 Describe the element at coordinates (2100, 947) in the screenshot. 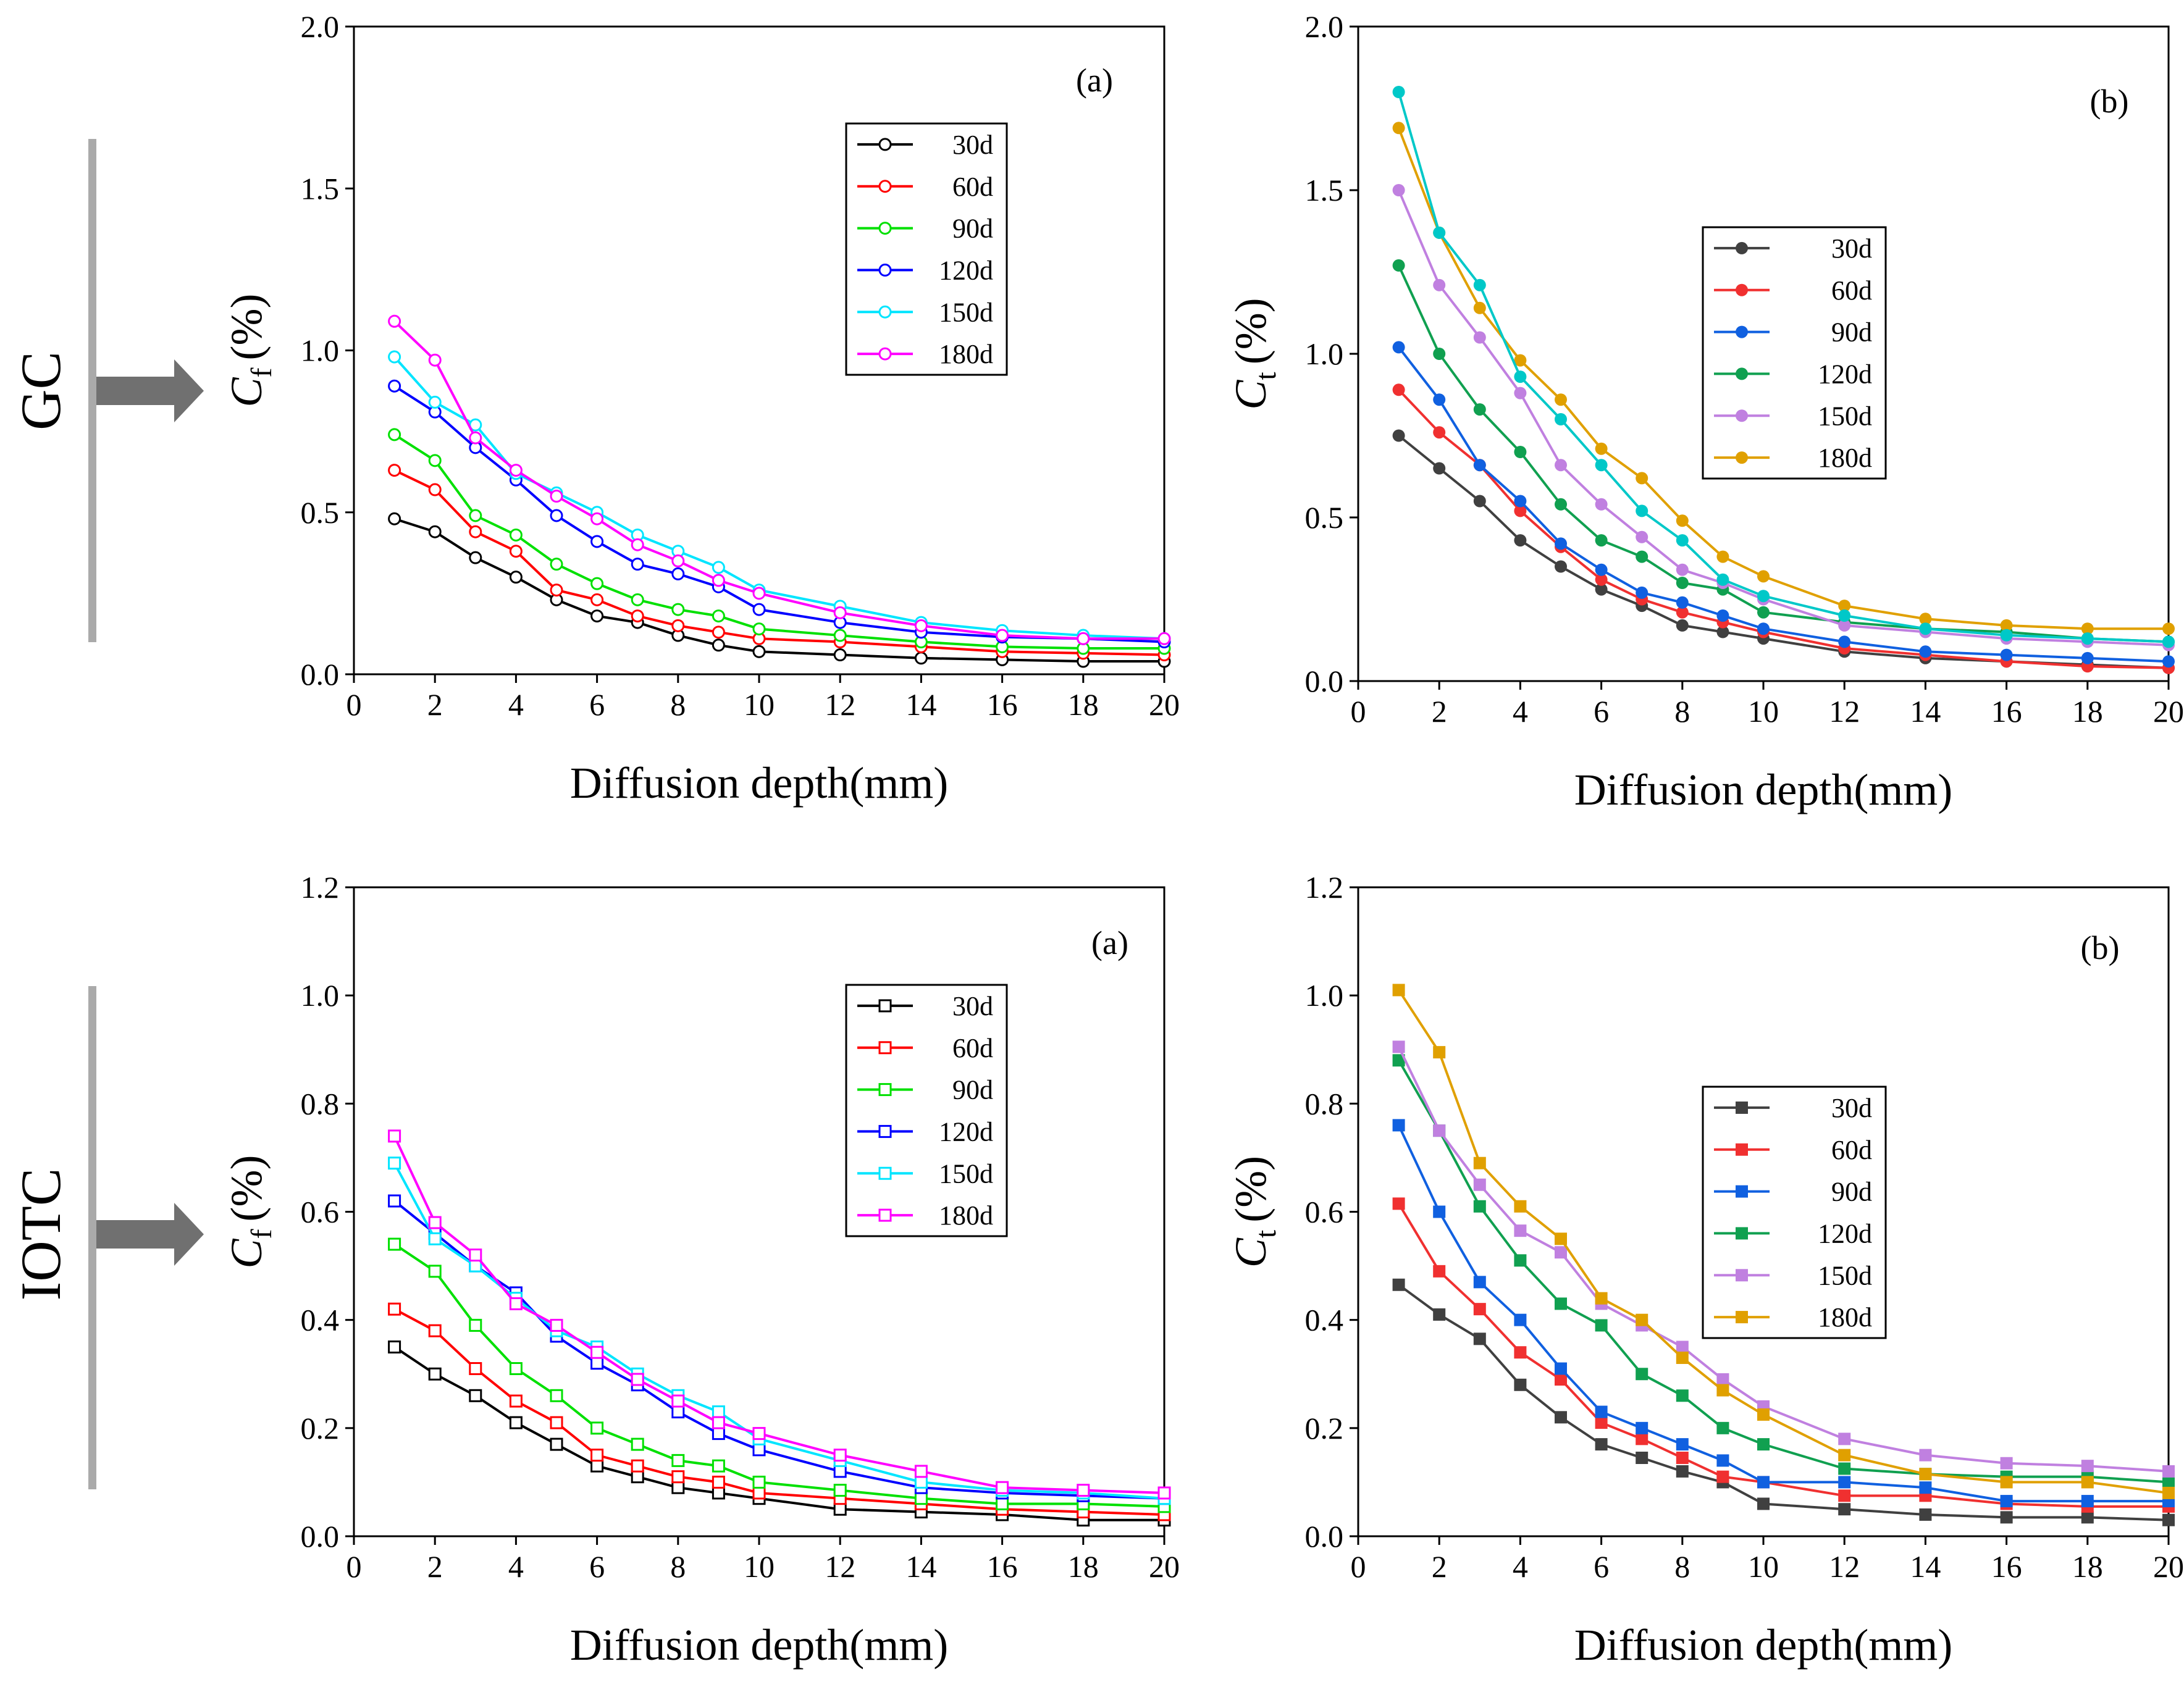

I see `panel-tag: (b)` at that location.